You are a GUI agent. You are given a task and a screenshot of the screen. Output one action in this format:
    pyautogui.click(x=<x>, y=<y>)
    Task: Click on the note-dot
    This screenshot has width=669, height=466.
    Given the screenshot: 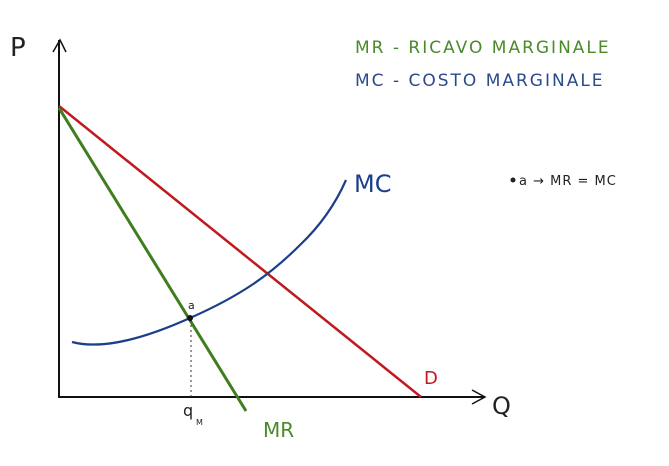 What is the action you would take?
    pyautogui.click(x=513, y=180)
    